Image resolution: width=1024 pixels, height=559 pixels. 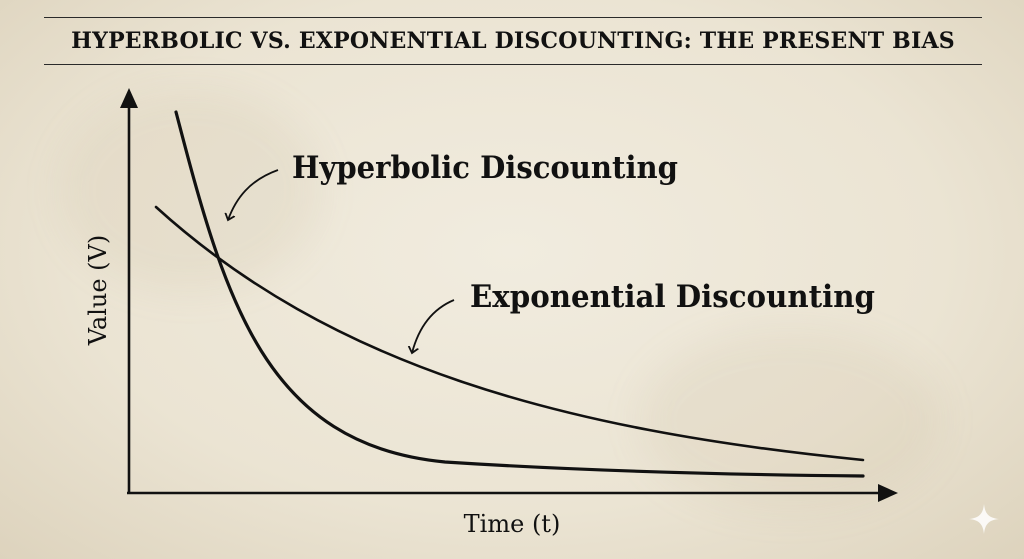 I want to click on legend-label-exponential: Exponential Discounting, so click(x=672, y=297).